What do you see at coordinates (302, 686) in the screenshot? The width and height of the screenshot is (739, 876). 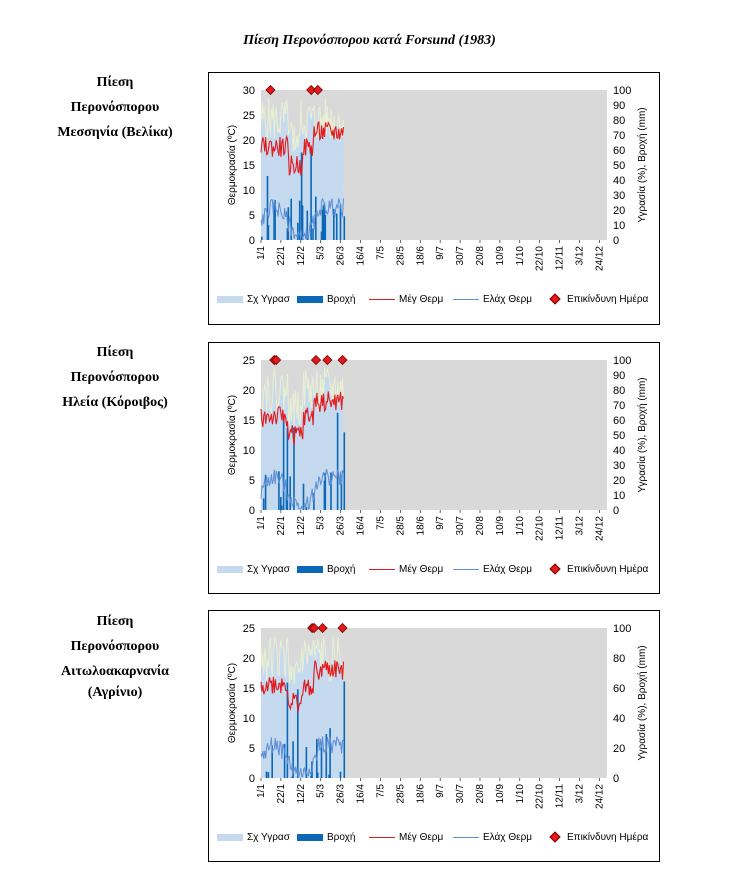 I see `tmax-line` at bounding box center [302, 686].